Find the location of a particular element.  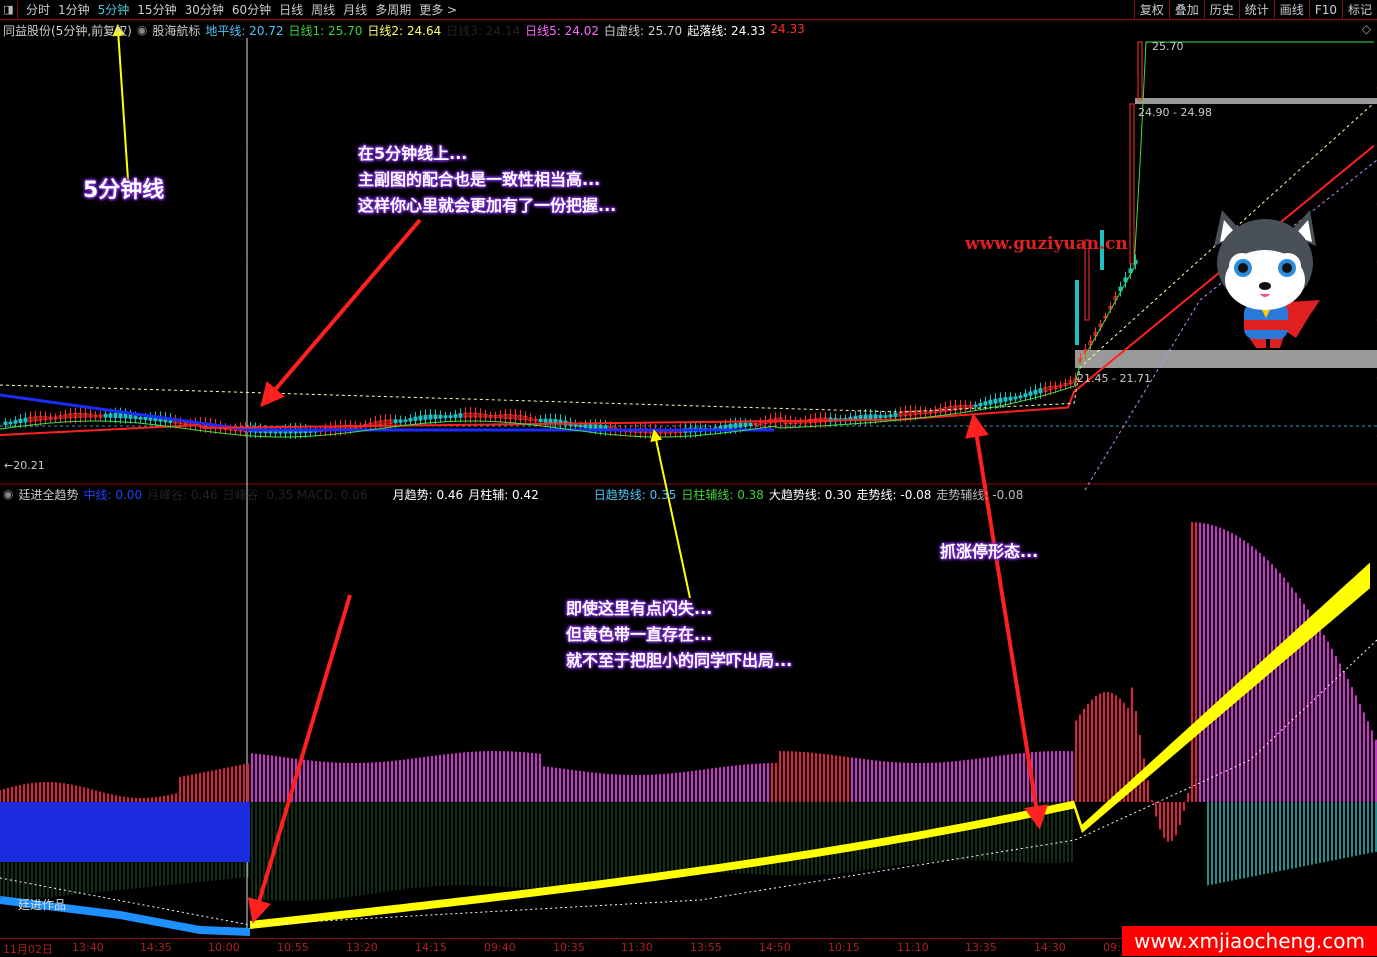

indicator-value: 大趋势线: 0.30 is located at coordinates (810, 494).